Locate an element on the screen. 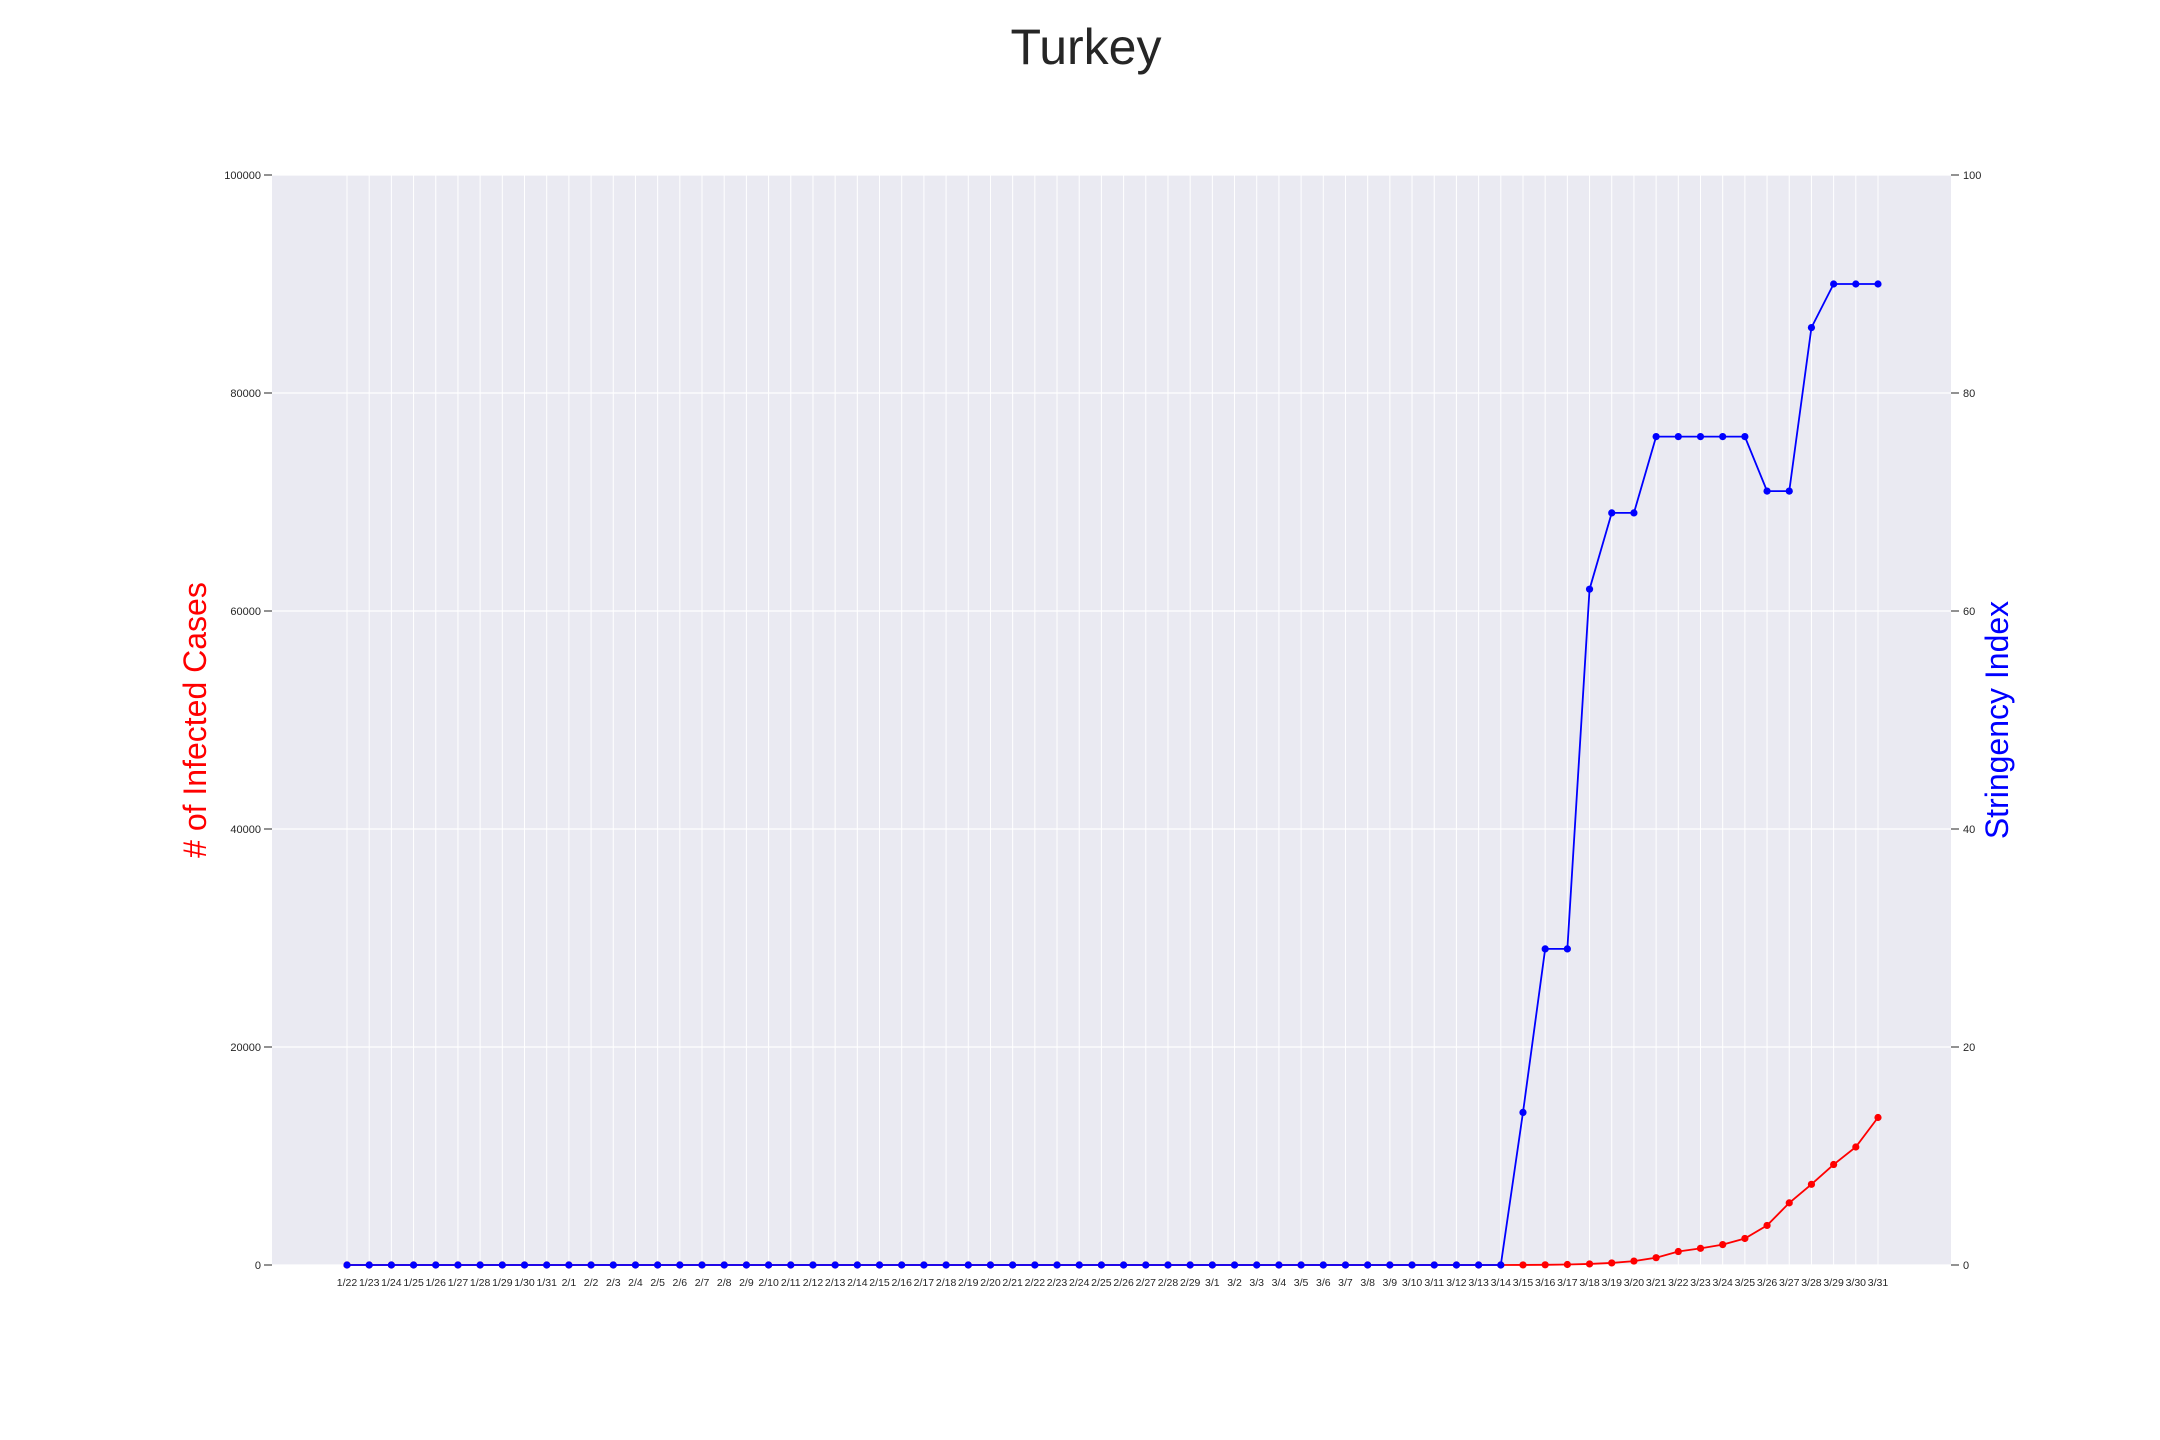 This screenshot has width=2160, height=1440. x-tick-label: 2/2 is located at coordinates (591, 1283).